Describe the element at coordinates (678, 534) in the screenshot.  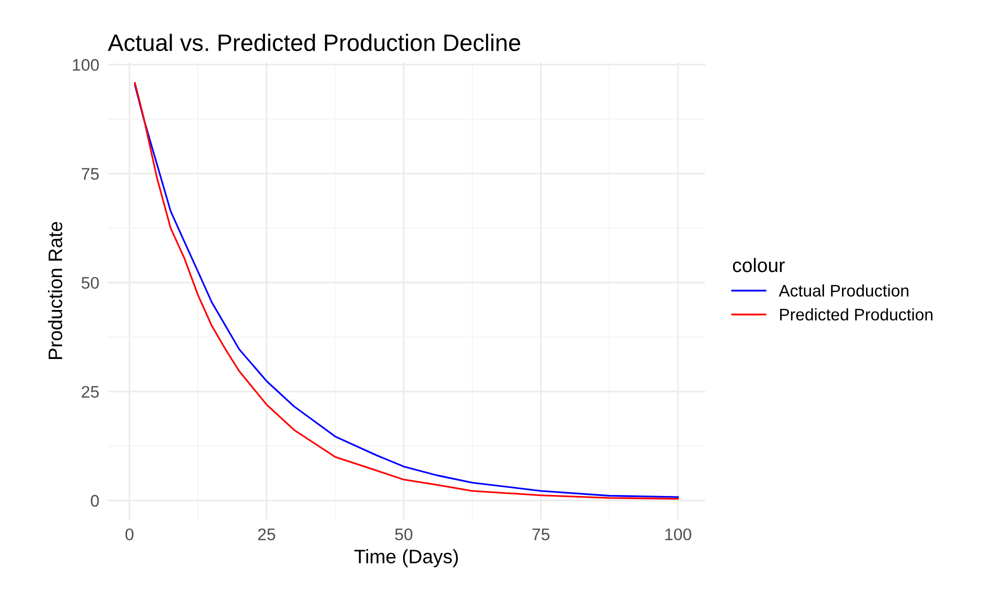
I see `x-tick-label: 100` at that location.